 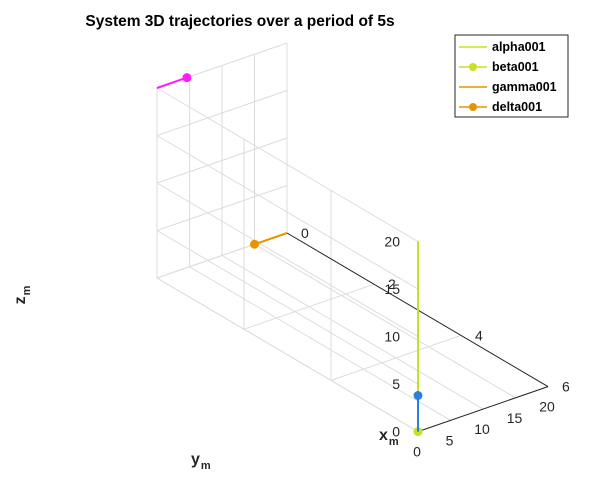 What do you see at coordinates (473, 67) in the screenshot?
I see `legend-marker-beta001` at bounding box center [473, 67].